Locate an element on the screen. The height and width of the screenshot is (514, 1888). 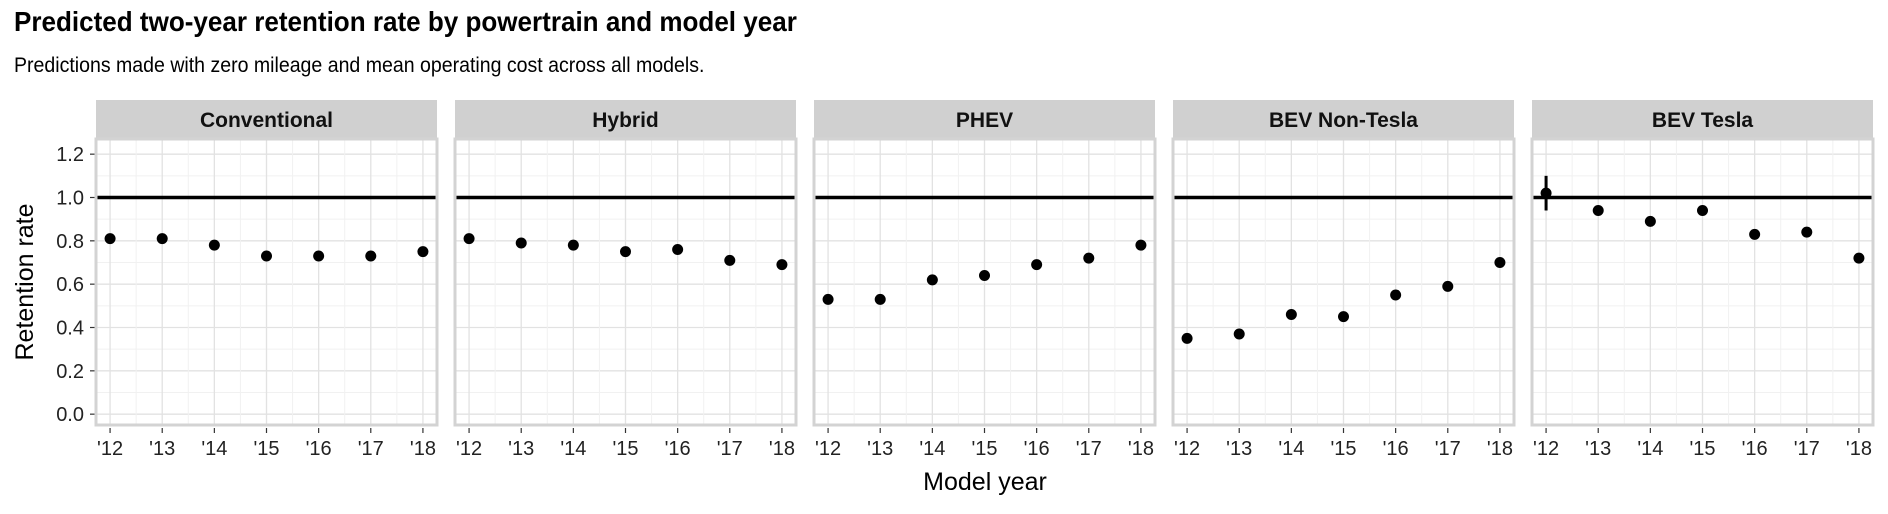
facet-panel: BEV Non-Tesla '12 '13 '14 '15 '16 '17 '18 is located at coordinates (1343, 280).